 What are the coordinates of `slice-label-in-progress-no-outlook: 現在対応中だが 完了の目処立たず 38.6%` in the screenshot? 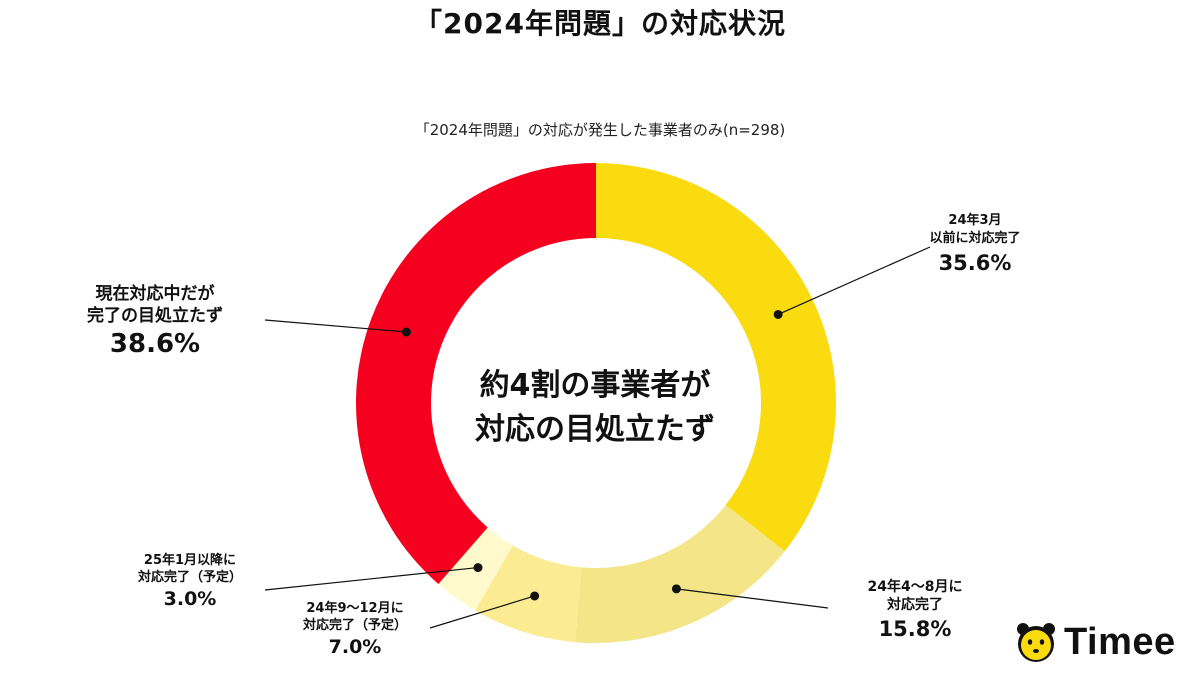 It's located at (155, 322).